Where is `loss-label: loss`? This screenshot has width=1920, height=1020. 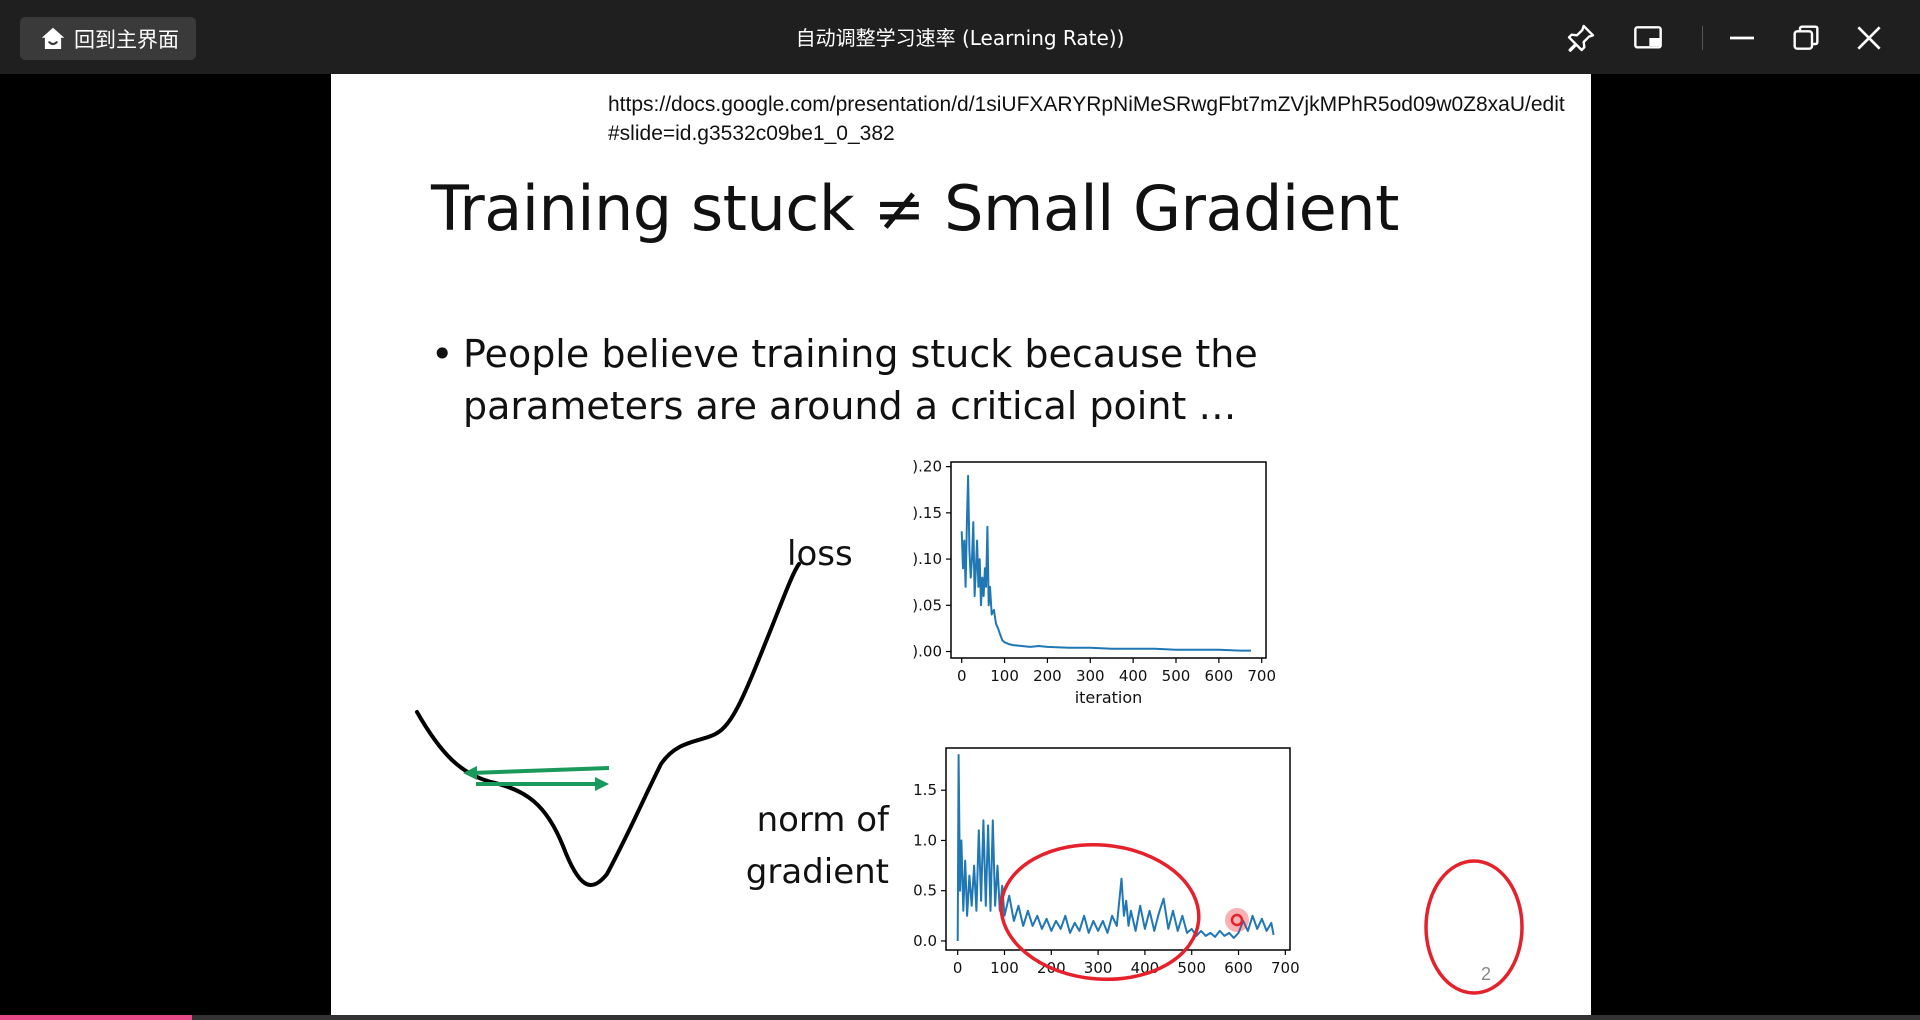
loss-label: loss is located at coordinates (820, 554).